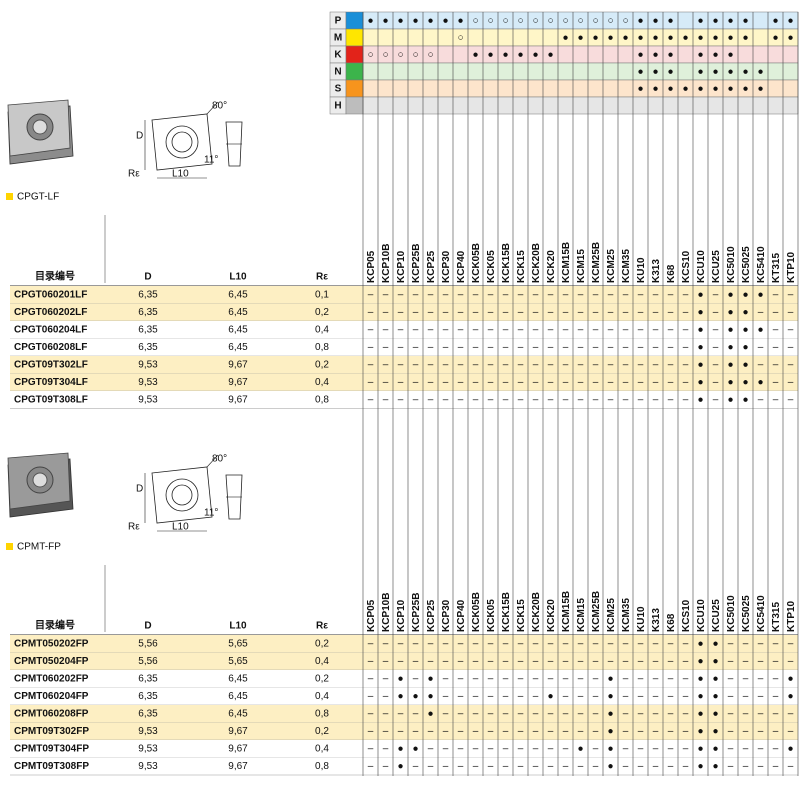  I want to click on grade-name: KCM15, so click(581, 615).